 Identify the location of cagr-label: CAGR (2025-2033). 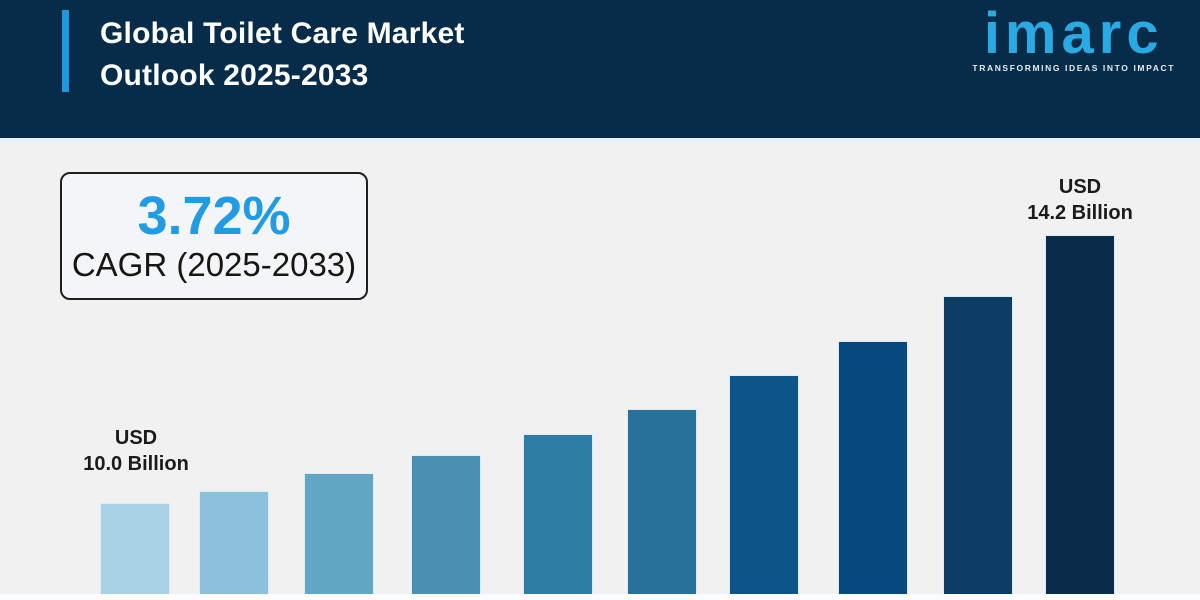
(214, 264).